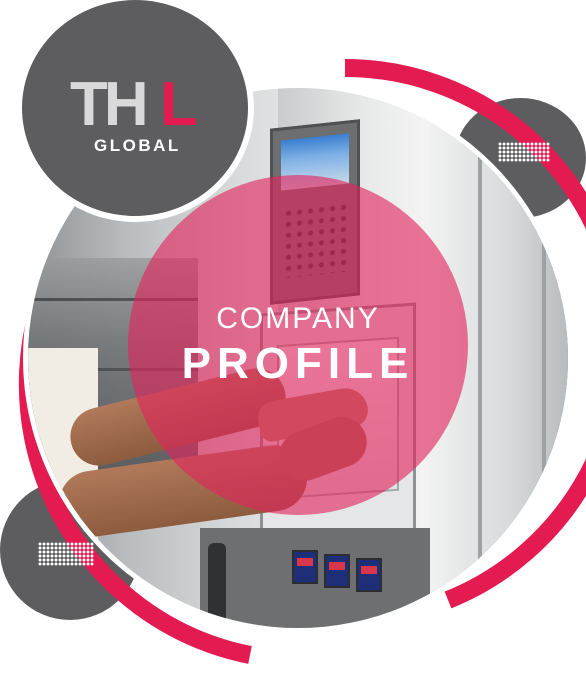 Image resolution: width=586 pixels, height=684 pixels. What do you see at coordinates (137, 146) in the screenshot?
I see `logo-wordmark: GLOBAL` at bounding box center [137, 146].